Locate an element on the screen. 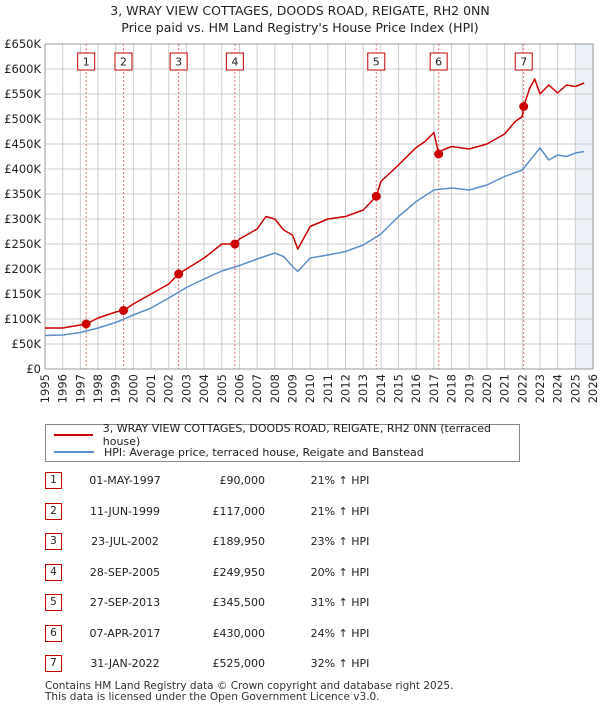  x-tick-label: 2021 is located at coordinates (505, 388).